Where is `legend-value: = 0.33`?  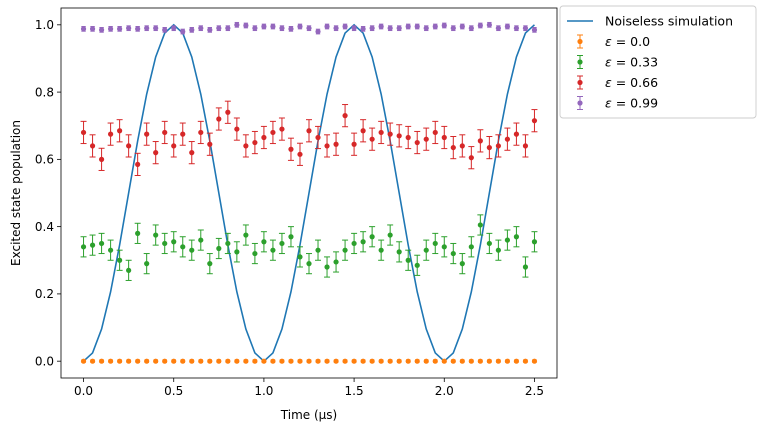
legend-value: = 0.33 is located at coordinates (635, 61).